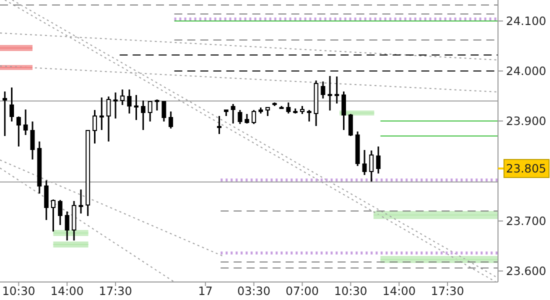 The image size is (550, 300). What do you see at coordinates (205, 291) in the screenshot?
I see `x-tick-label: 17` at bounding box center [205, 291].